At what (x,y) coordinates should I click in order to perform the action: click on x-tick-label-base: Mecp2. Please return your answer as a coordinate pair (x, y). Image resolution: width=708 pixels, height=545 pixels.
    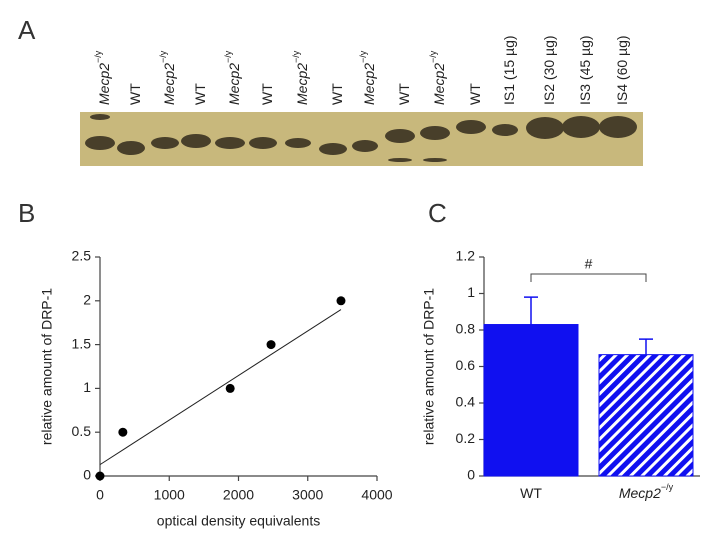
    Looking at the image, I should click on (640, 493).